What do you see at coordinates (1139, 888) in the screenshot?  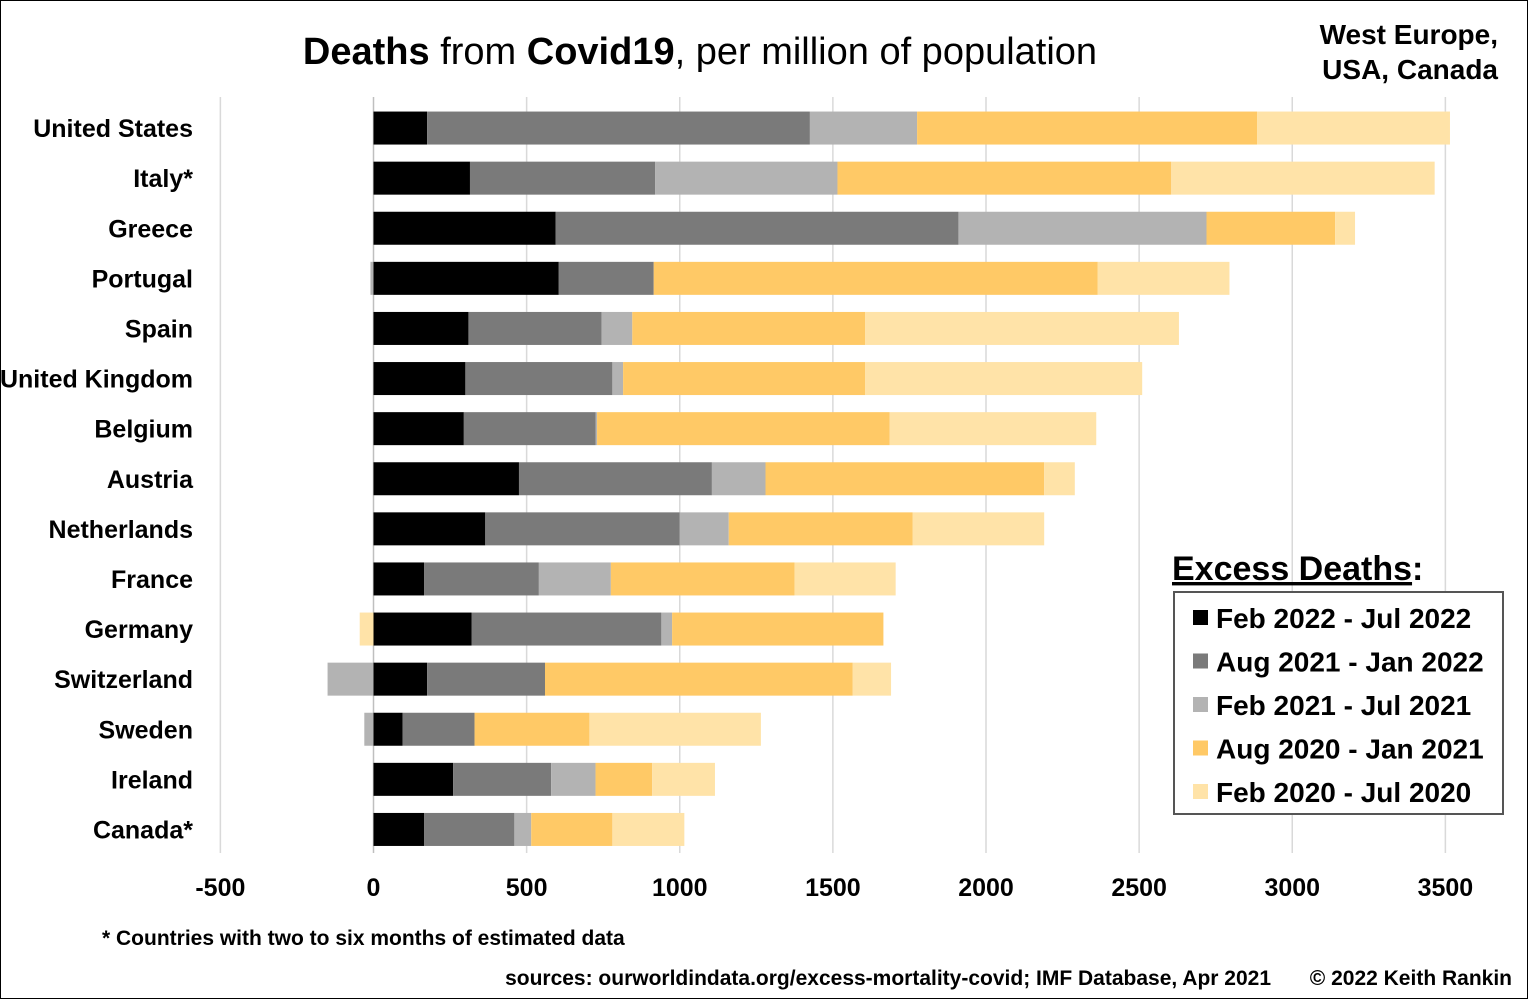 I see `x-tick-label: 2500` at bounding box center [1139, 888].